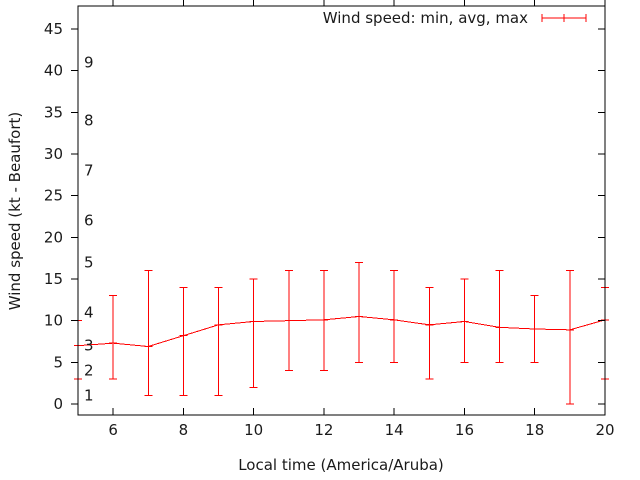 The width and height of the screenshot is (640, 480). What do you see at coordinates (341, 465) in the screenshot?
I see `x-axis-title: Local time (America/Aruba)` at bounding box center [341, 465].